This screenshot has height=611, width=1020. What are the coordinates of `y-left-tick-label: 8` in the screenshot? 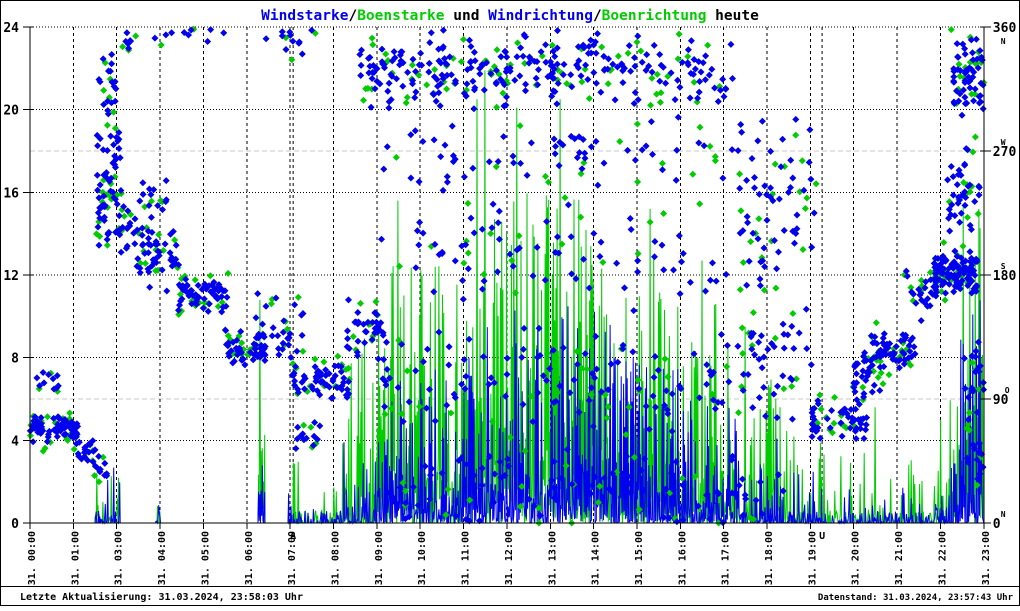 It's located at (15, 359).